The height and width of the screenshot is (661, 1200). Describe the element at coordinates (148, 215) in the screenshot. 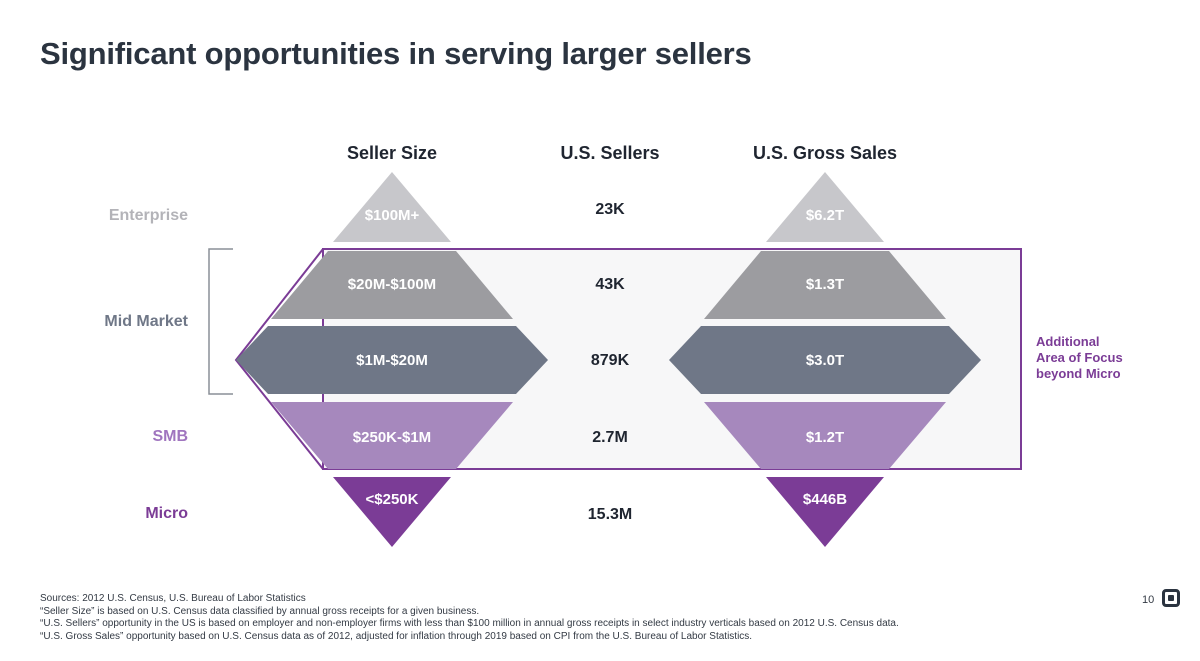

I see `segment-enterprise: Enterprise` at that location.